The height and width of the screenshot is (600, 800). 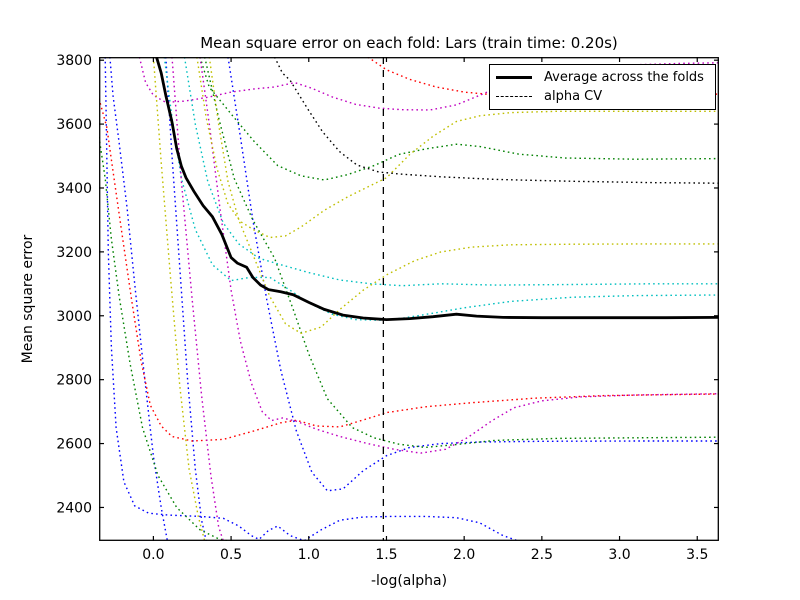 What do you see at coordinates (619, 555) in the screenshot?
I see `x-tick-label: 3.0` at bounding box center [619, 555].